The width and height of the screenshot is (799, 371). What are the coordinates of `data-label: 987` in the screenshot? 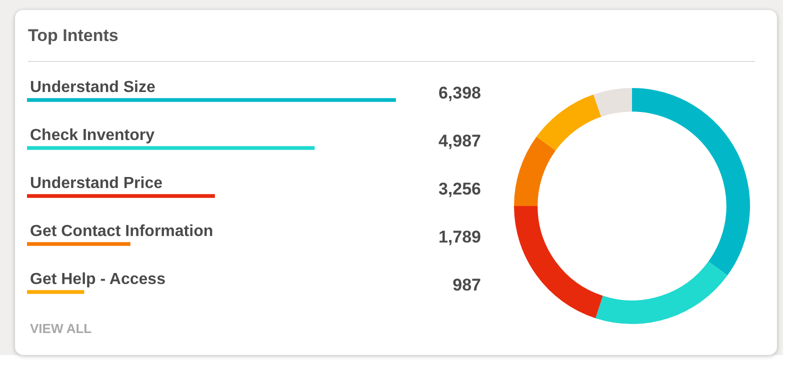 It's located at (466, 285).